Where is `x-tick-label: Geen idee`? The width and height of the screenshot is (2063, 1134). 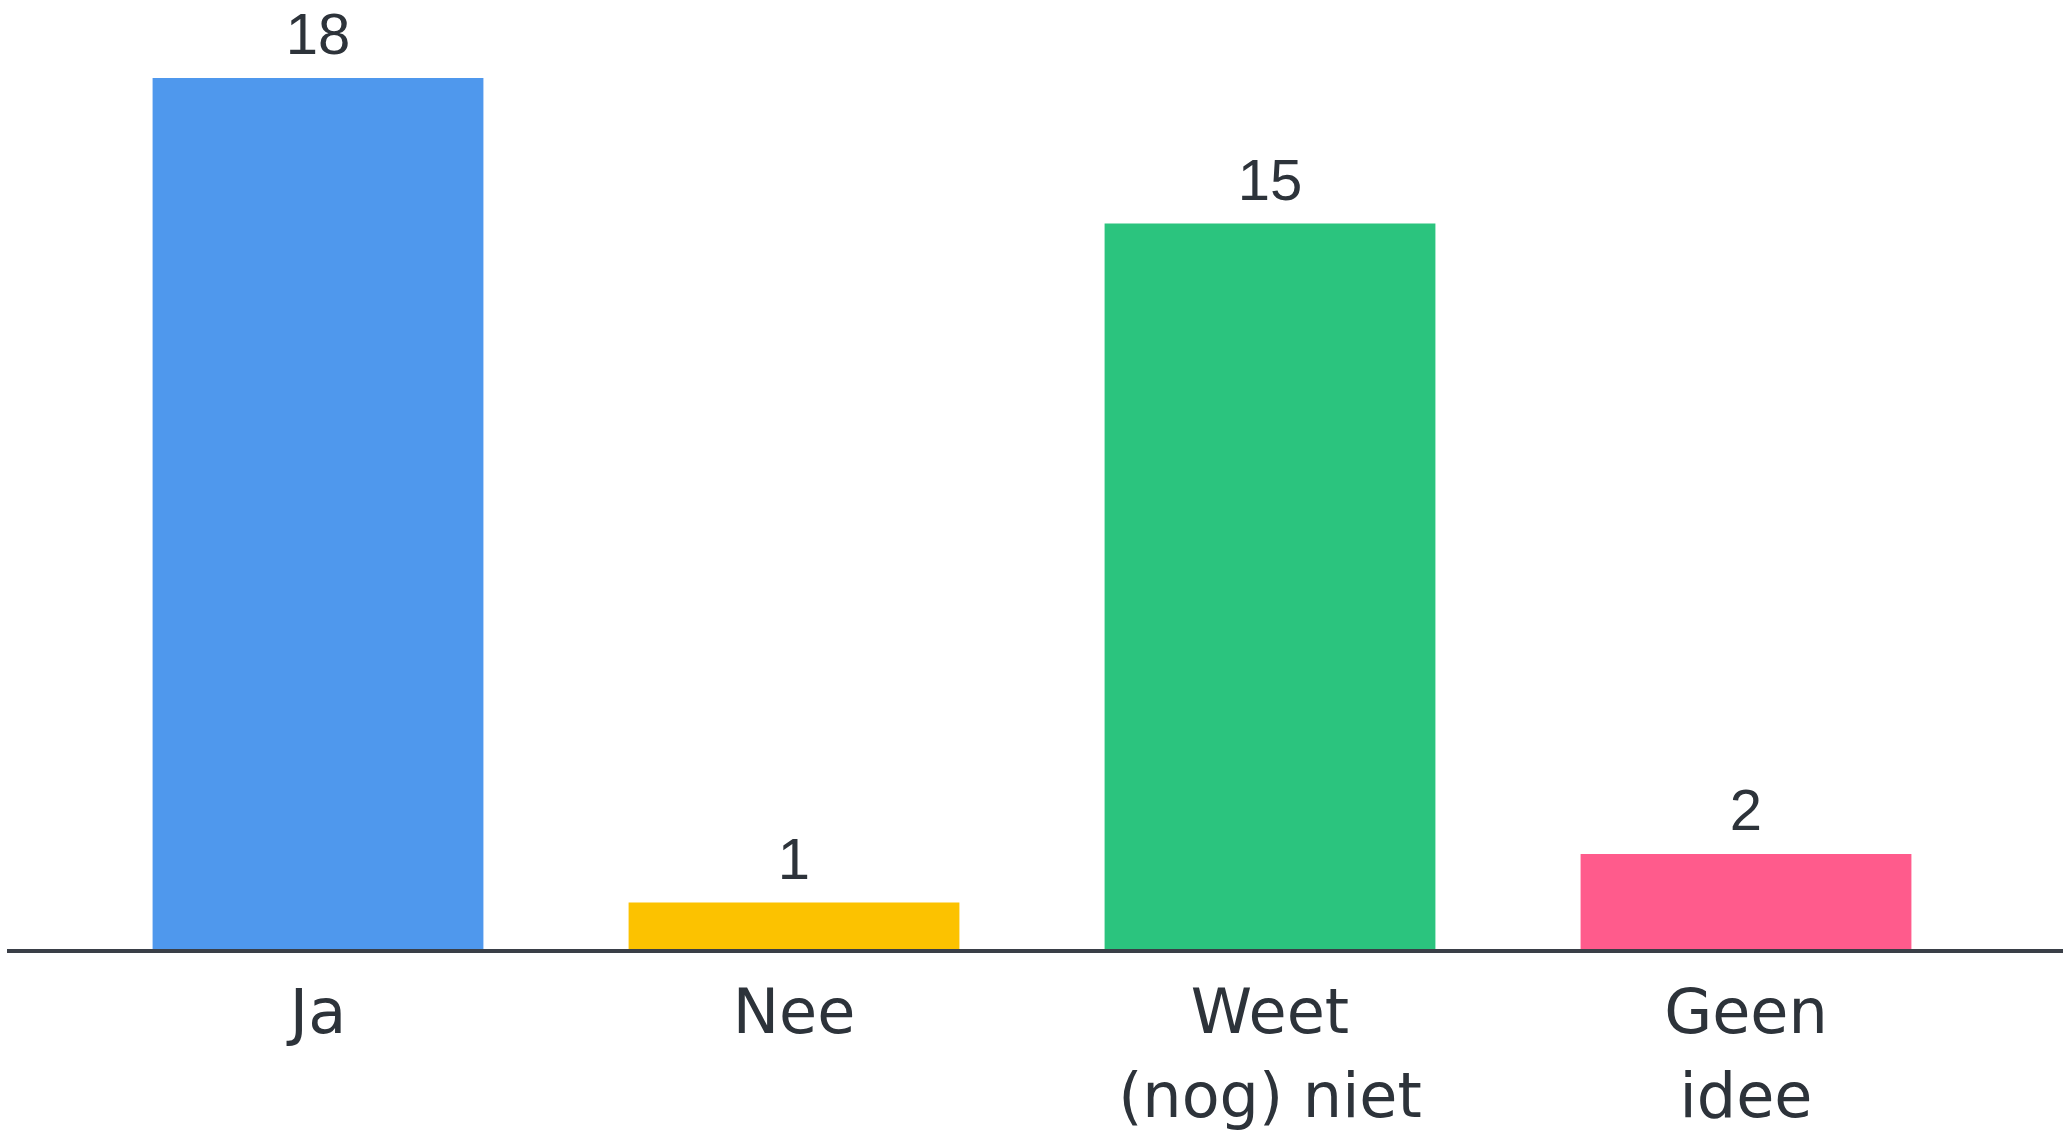 x-tick-label: Geen idee is located at coordinates (1746, 1053).